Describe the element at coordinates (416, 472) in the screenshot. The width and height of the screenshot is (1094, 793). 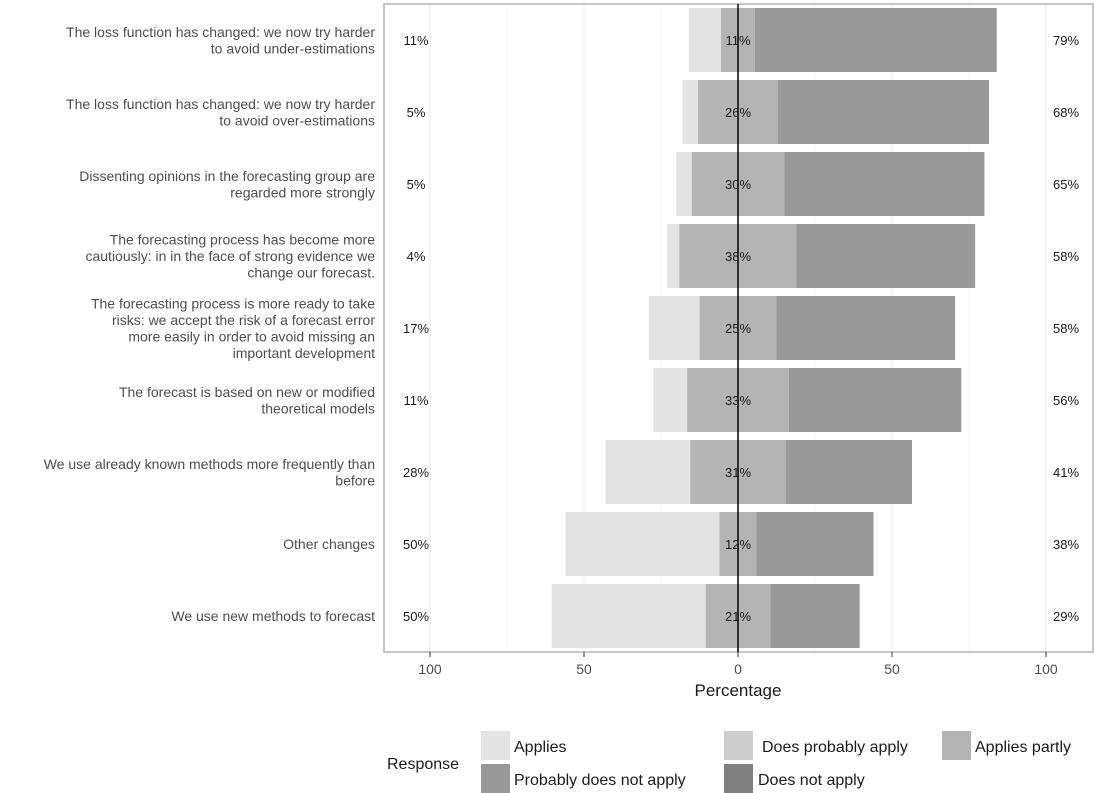
I see `left-pct-label: 28%` at that location.